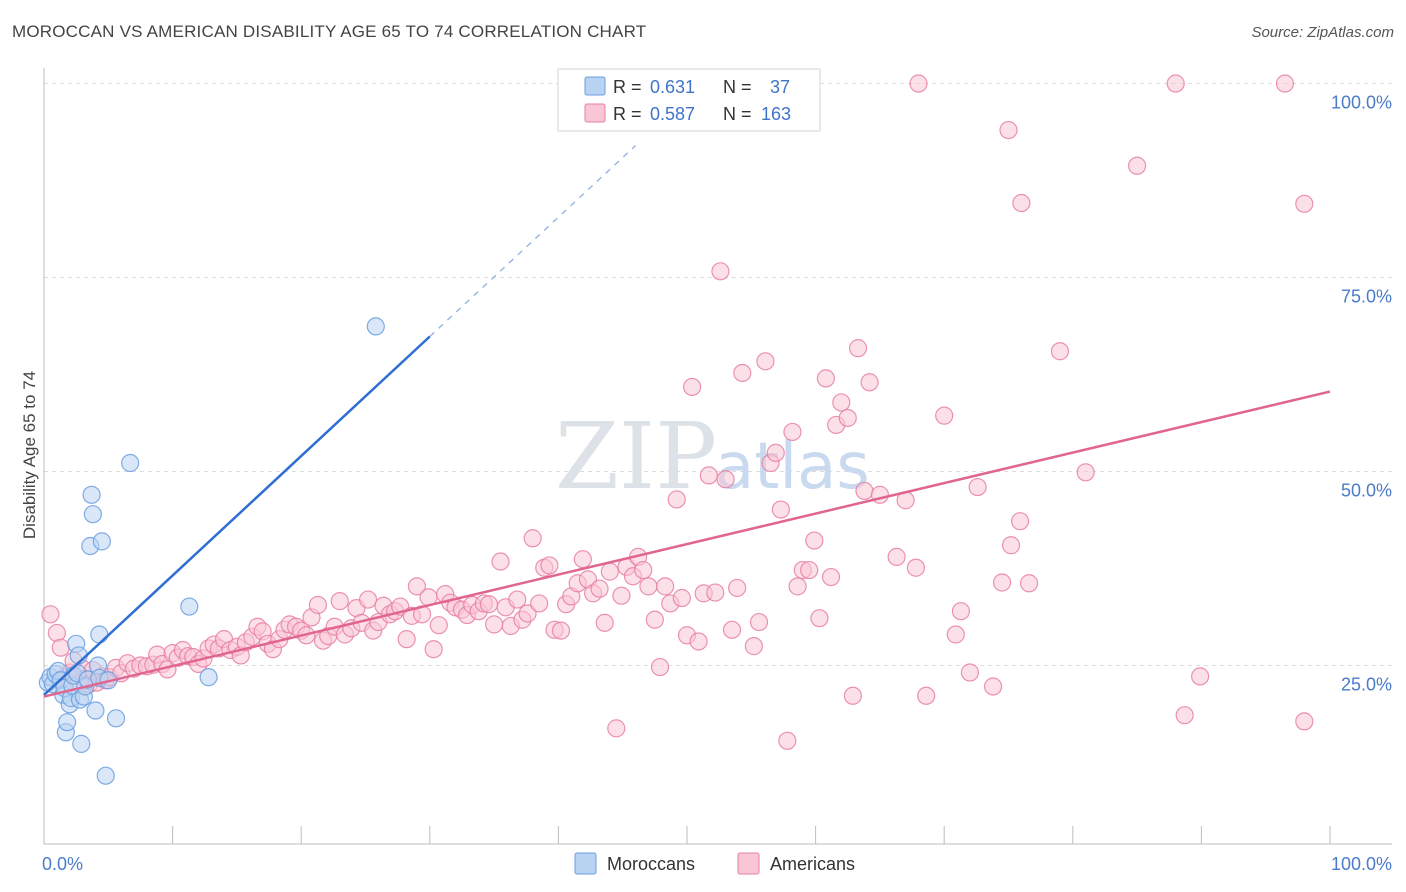  Describe the element at coordinates (62, 864) in the screenshot. I see `x-tick-label-min: 0.0%` at that location.